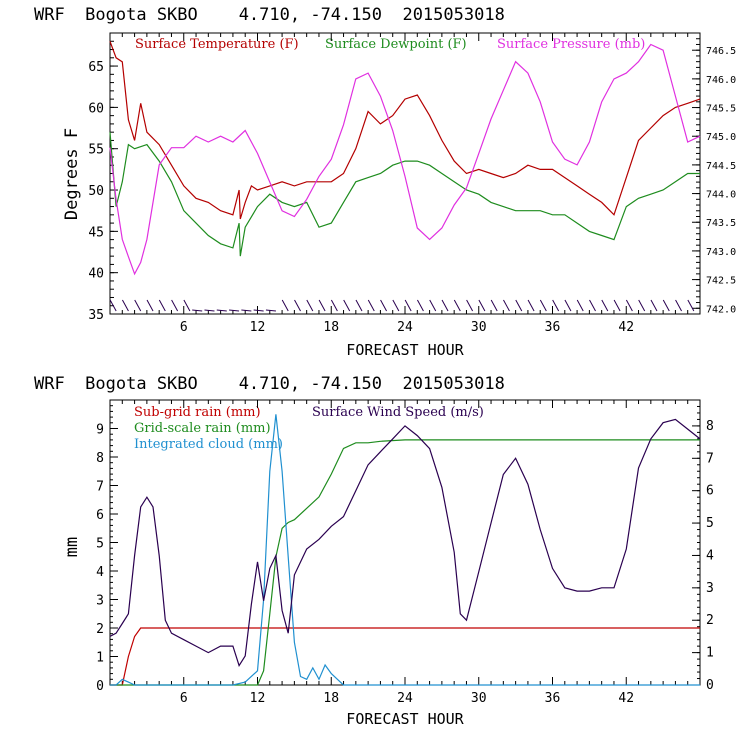 The image size is (740, 740). I want to click on chart1-y2-tick-label: 743.5, so click(721, 223).